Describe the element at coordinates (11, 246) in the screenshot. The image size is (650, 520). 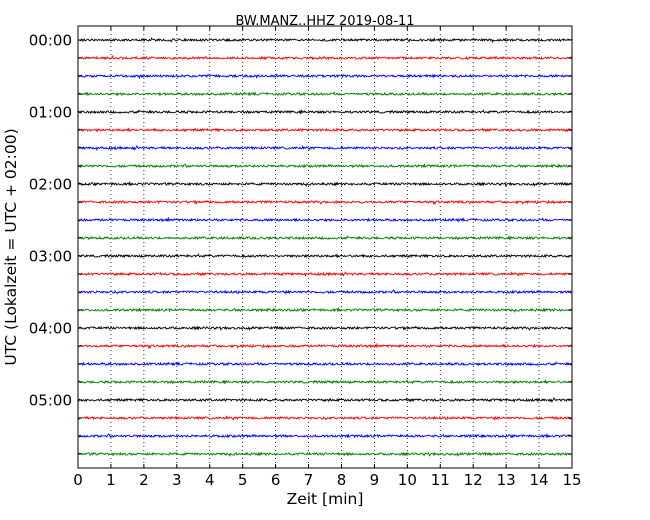
I see `y-axis-label: UTC (Lokalzeit = UTC + 02:00)` at that location.